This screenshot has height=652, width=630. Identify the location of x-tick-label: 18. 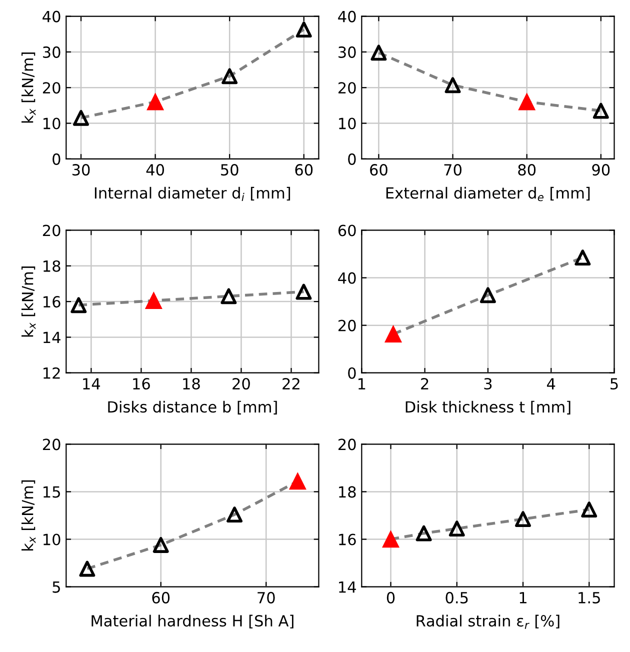
(191, 384).